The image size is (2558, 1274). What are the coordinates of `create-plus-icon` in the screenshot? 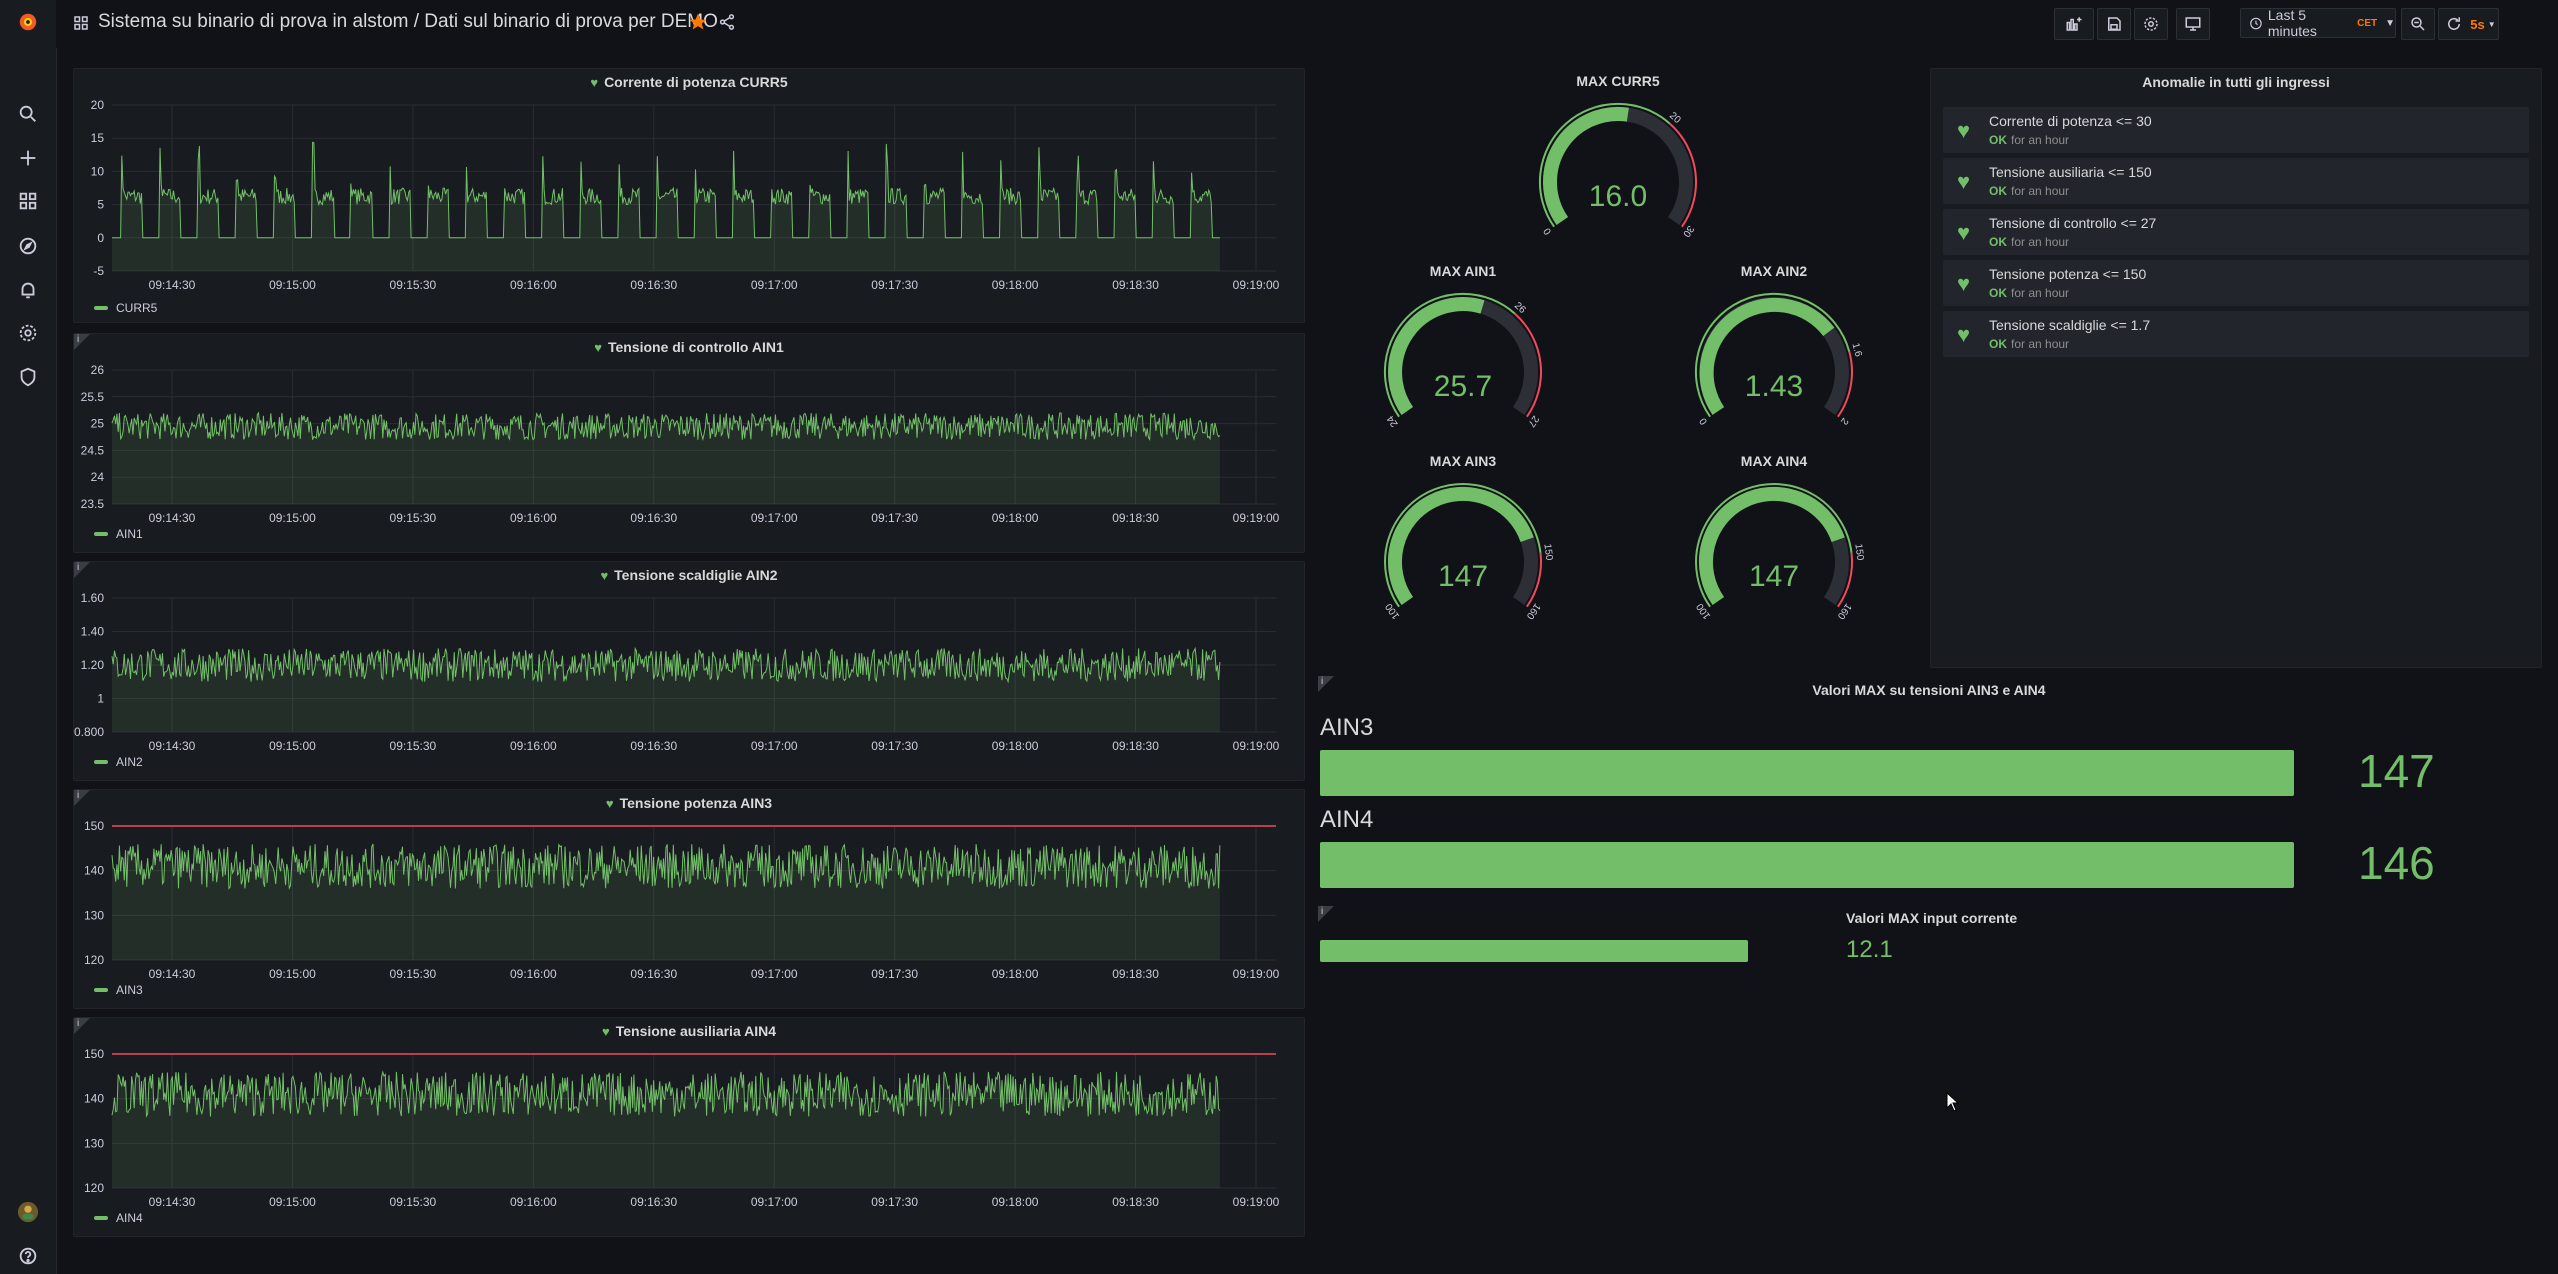 It's located at (28, 158).